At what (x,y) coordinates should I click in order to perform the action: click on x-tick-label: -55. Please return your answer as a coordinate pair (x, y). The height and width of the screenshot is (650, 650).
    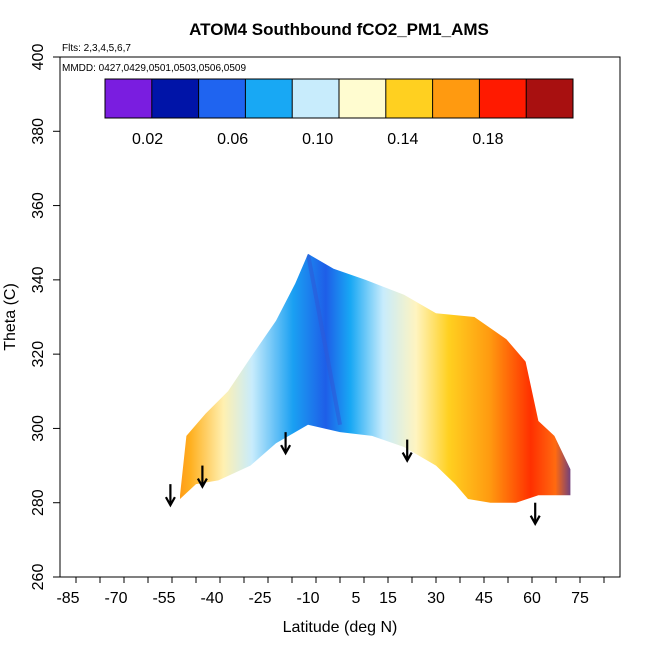
    Looking at the image, I should click on (163, 598).